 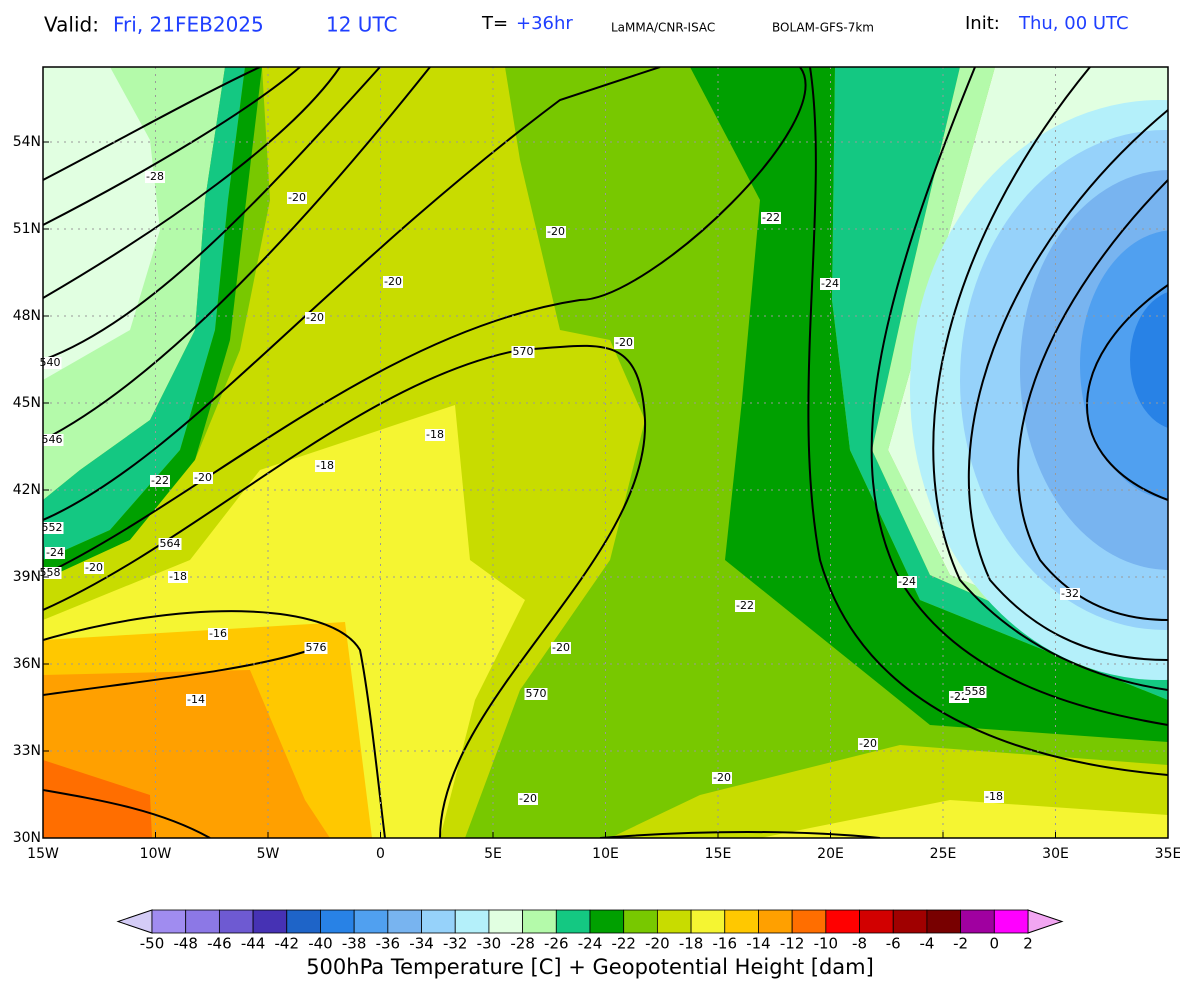 What do you see at coordinates (156, 854) in the screenshot?
I see `lon-label: 10W` at bounding box center [156, 854].